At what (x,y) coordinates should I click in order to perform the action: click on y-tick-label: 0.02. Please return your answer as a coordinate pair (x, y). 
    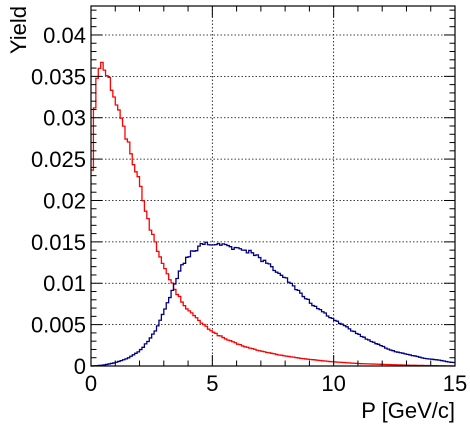
    Looking at the image, I should click on (64, 200).